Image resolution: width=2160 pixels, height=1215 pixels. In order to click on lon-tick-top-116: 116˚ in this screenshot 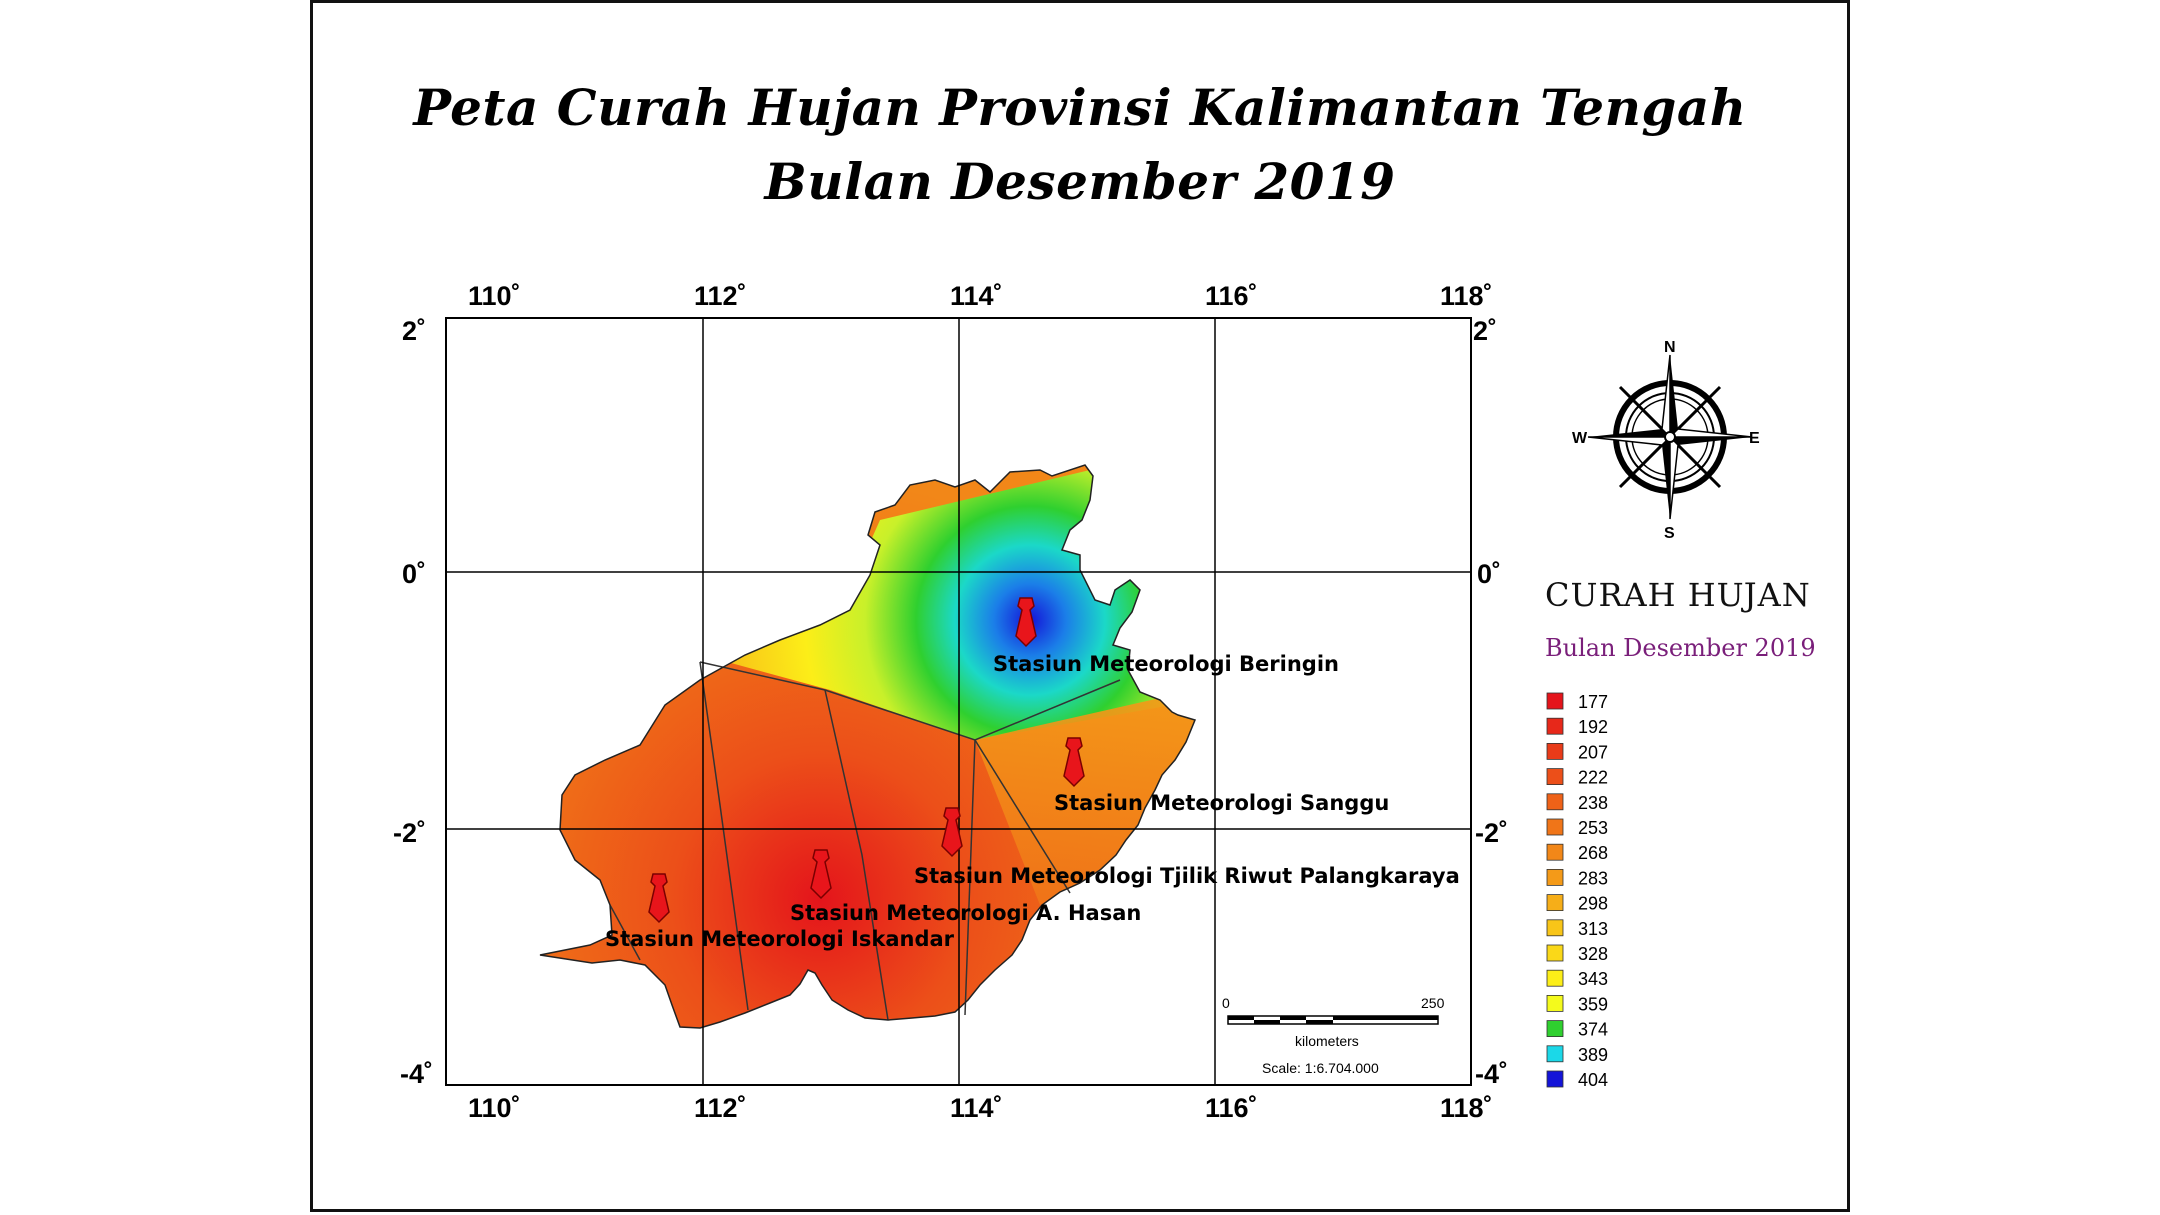, I will do `click(1231, 296)`.